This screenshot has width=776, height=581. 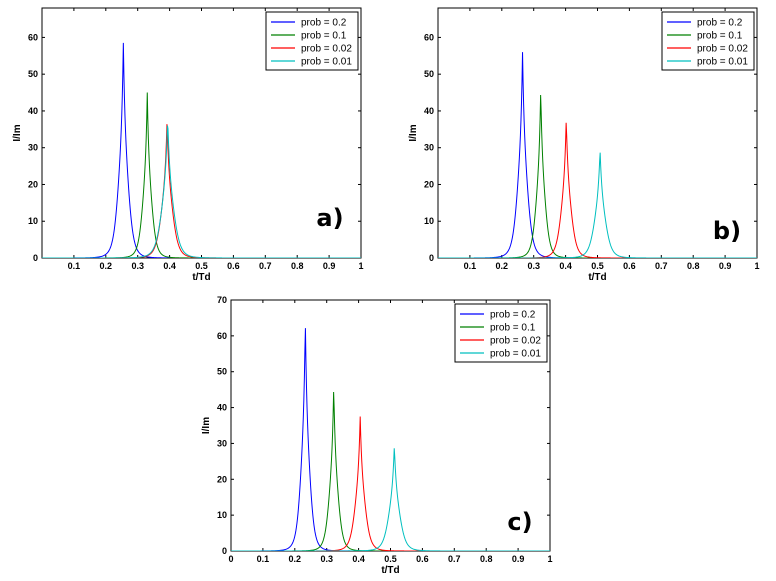 What do you see at coordinates (329, 218) in the screenshot?
I see `panel-label: a)` at bounding box center [329, 218].